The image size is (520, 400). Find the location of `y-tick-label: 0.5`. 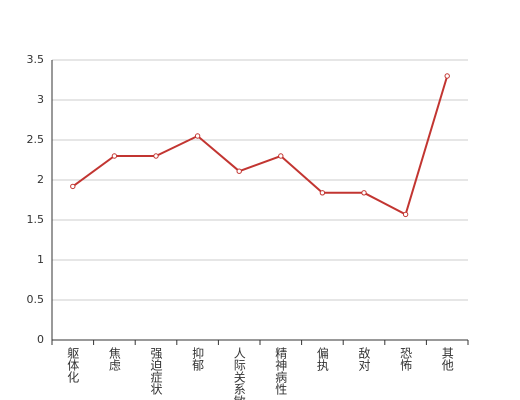

y-tick-label: 0.5 is located at coordinates (36, 299).